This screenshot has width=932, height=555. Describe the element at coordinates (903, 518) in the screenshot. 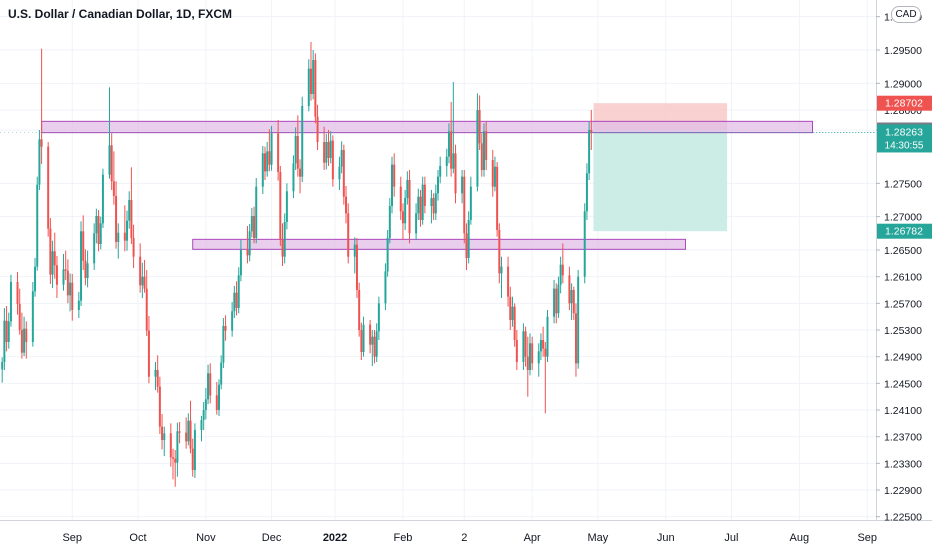

I see `y-tick-label: 1.22500` at that location.